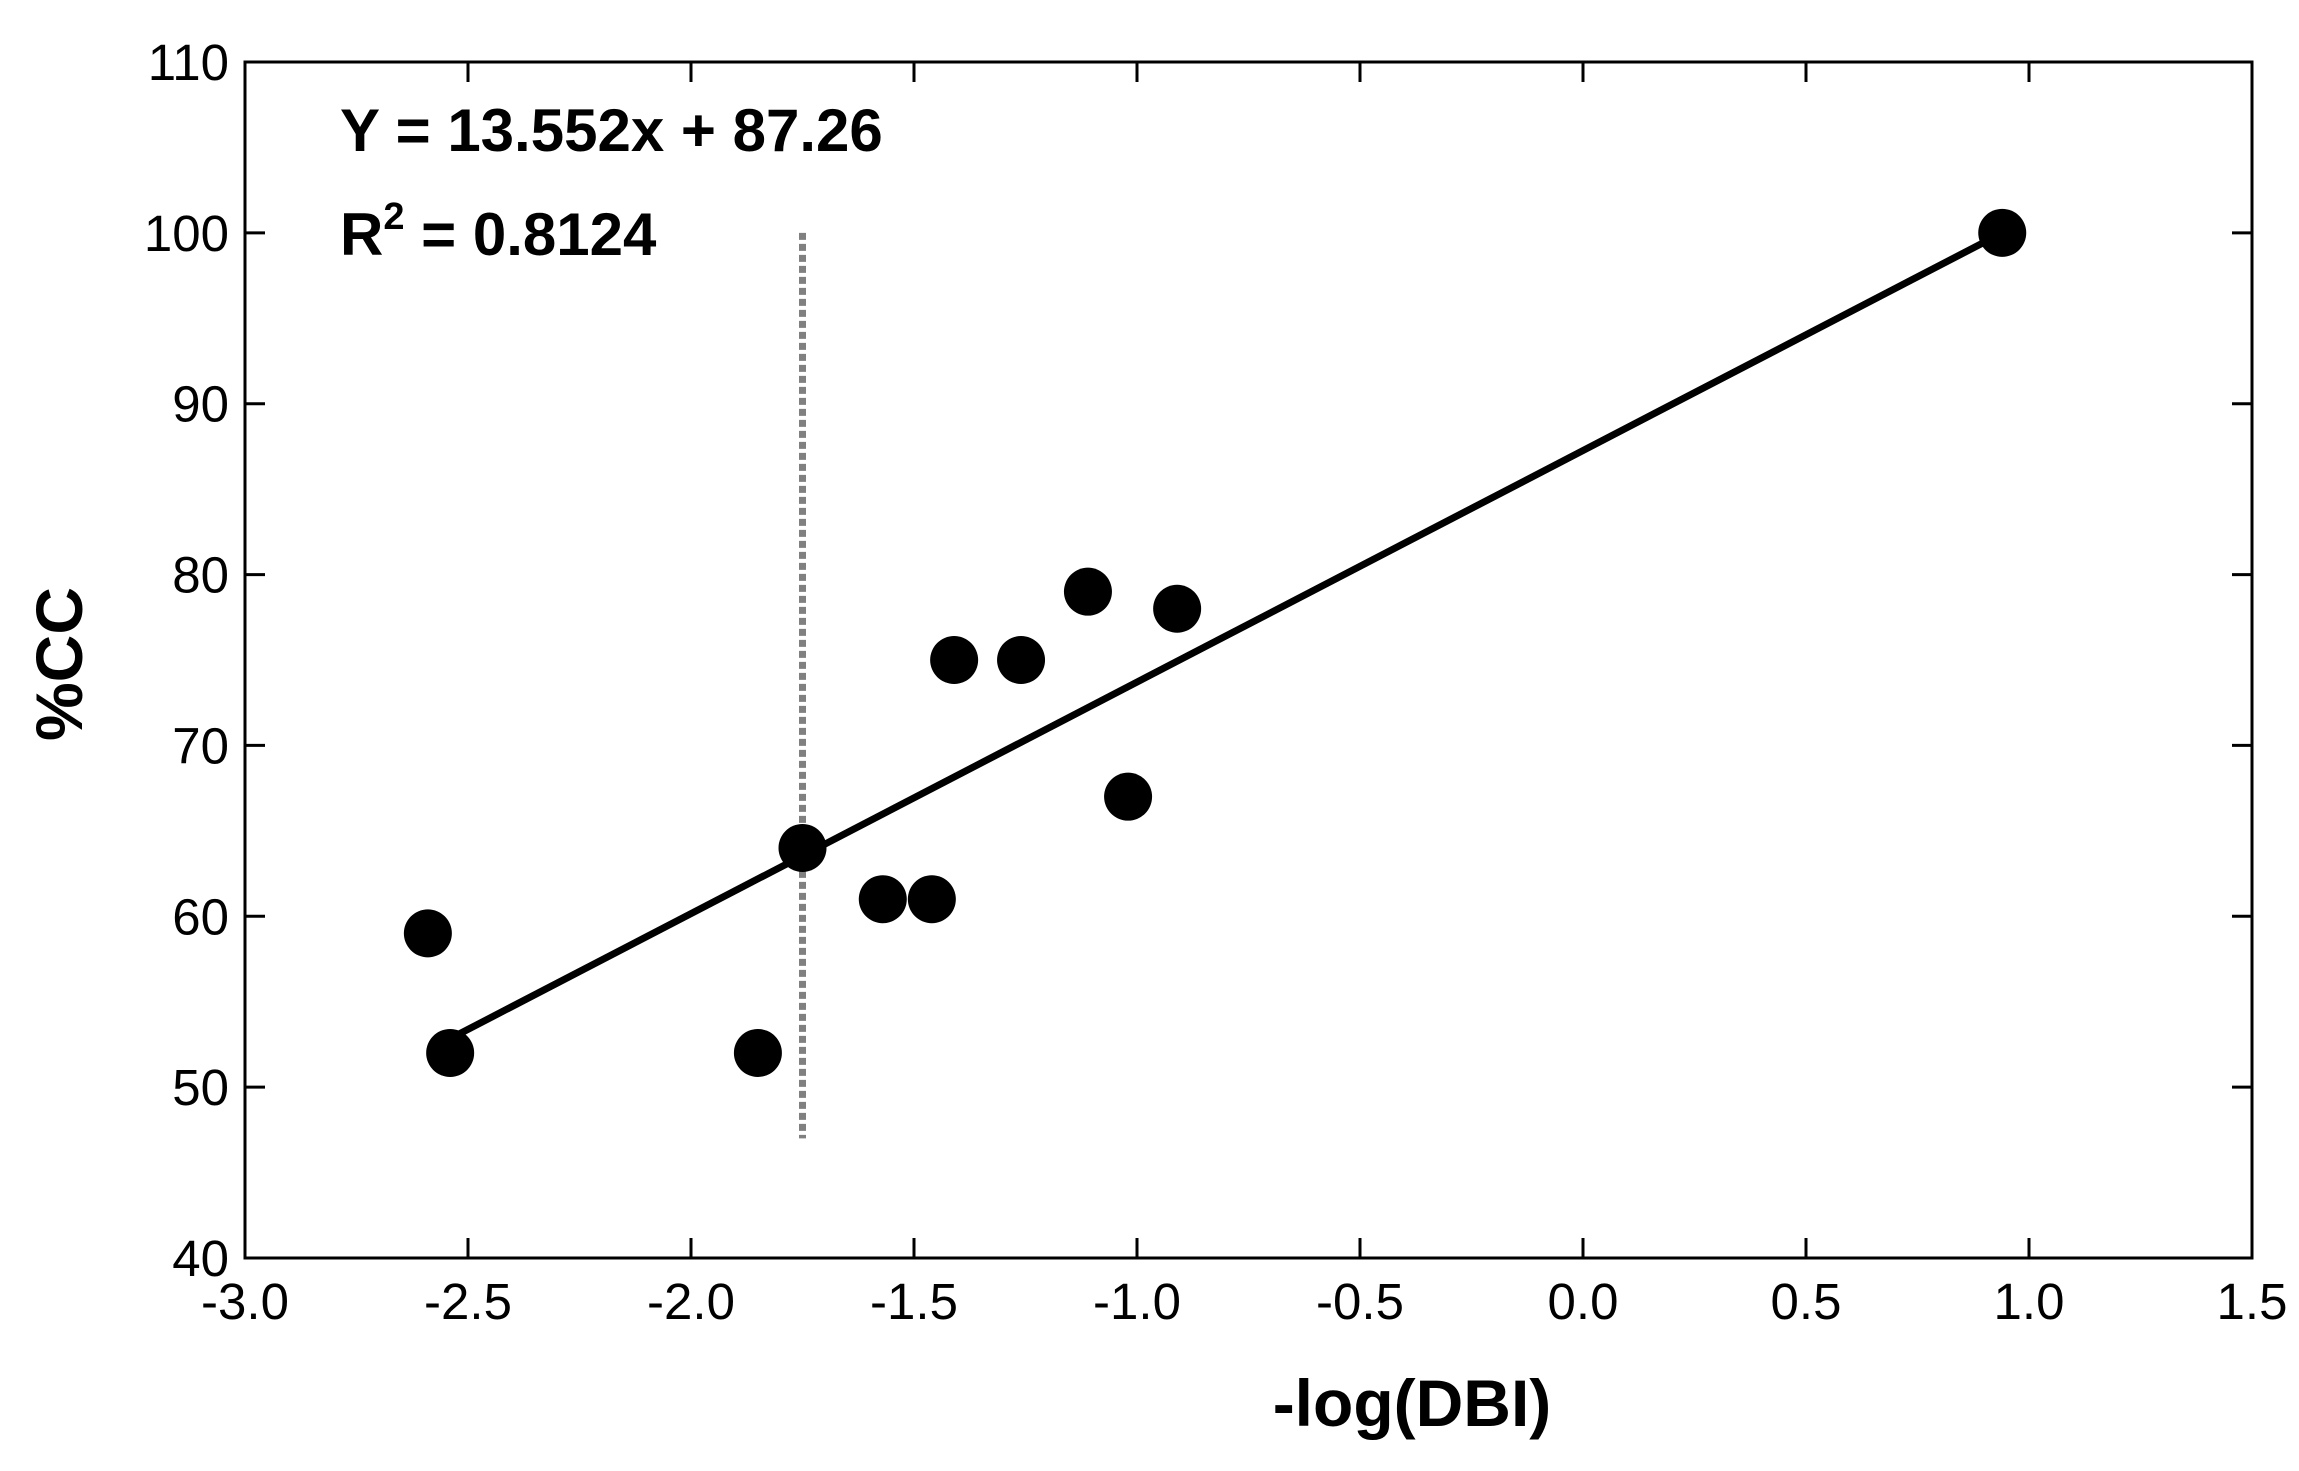 This screenshot has width=2299, height=1471. I want to click on x-tick-label: 0.5, so click(1806, 1301).